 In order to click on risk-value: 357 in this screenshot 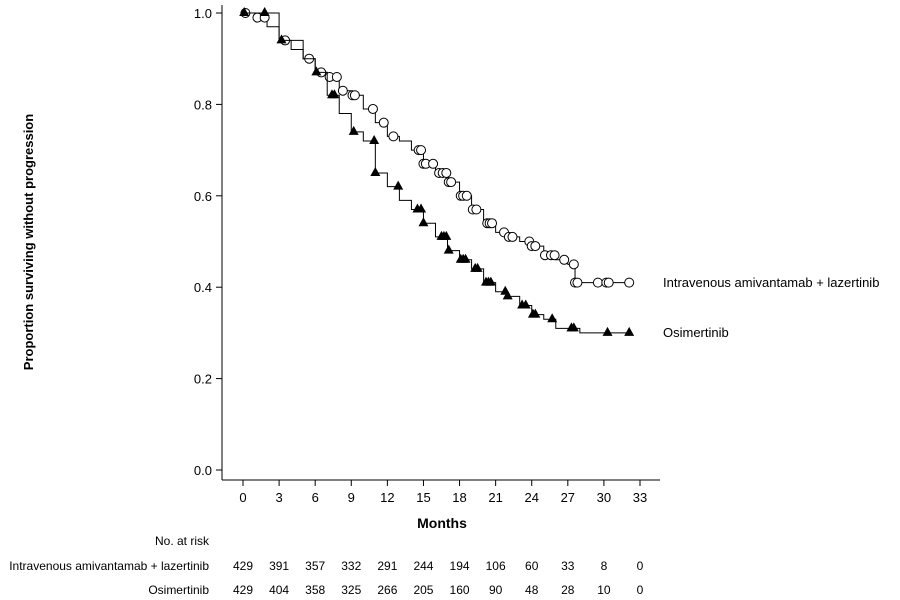, I will do `click(315, 566)`.